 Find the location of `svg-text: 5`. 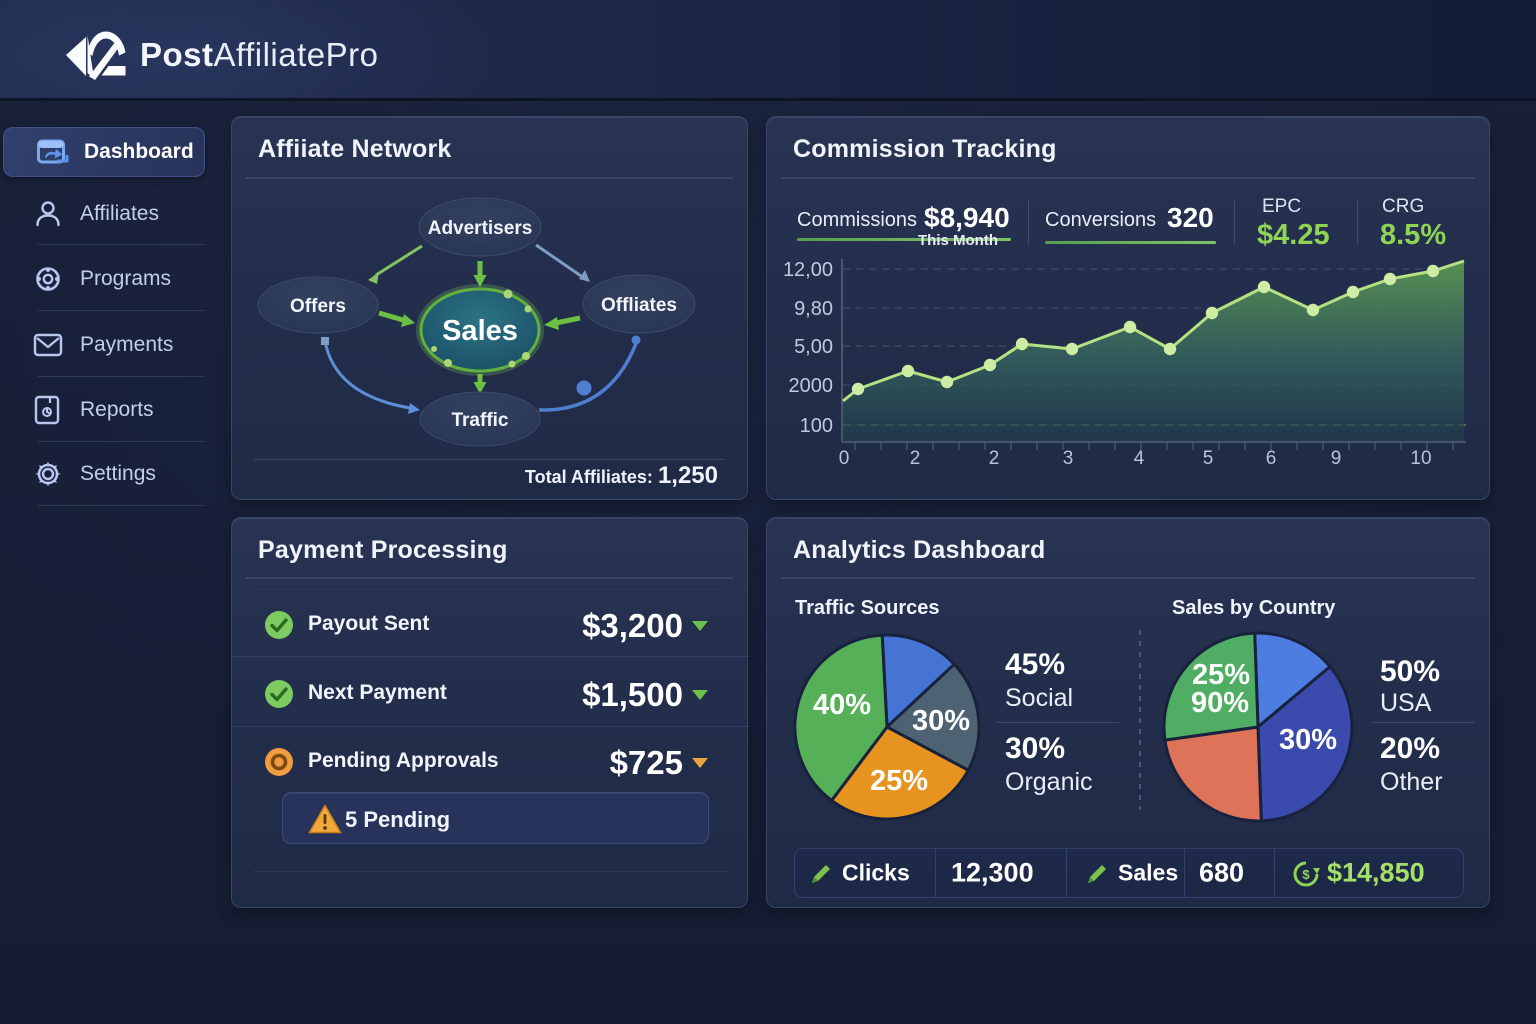

svg-text: 5 is located at coordinates (1208, 458).